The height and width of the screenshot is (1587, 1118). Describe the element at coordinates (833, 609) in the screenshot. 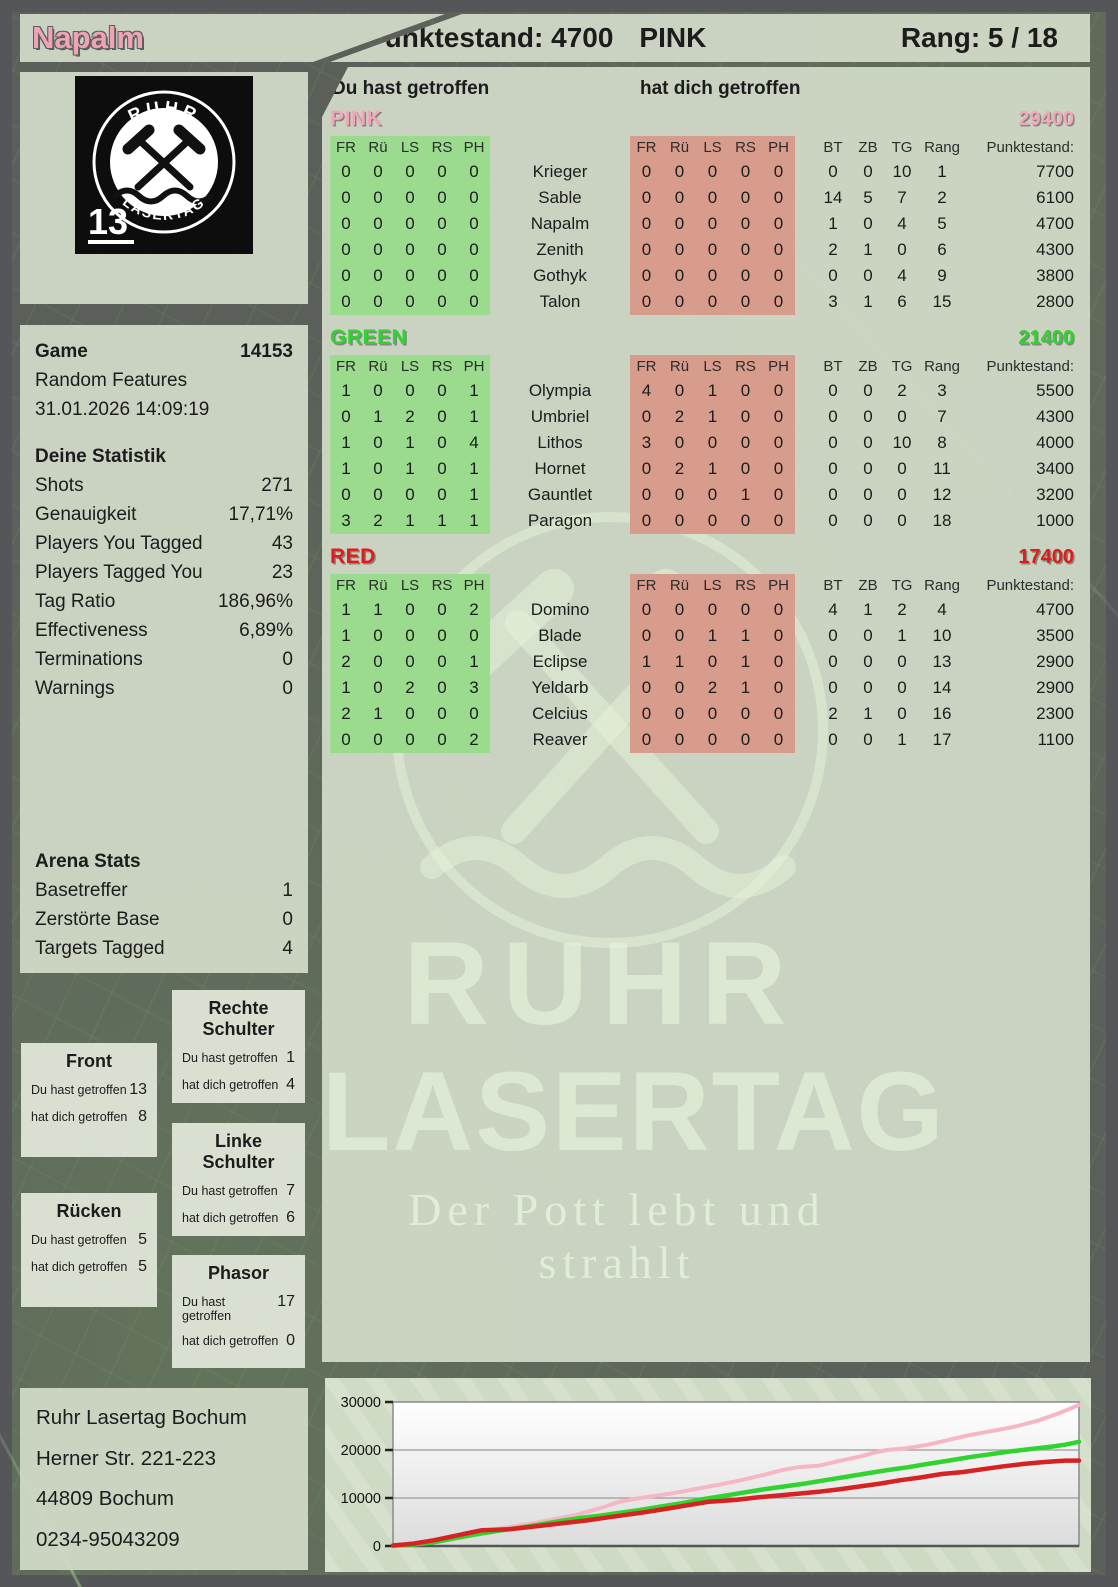

I see `bt-cell: 4` at that location.